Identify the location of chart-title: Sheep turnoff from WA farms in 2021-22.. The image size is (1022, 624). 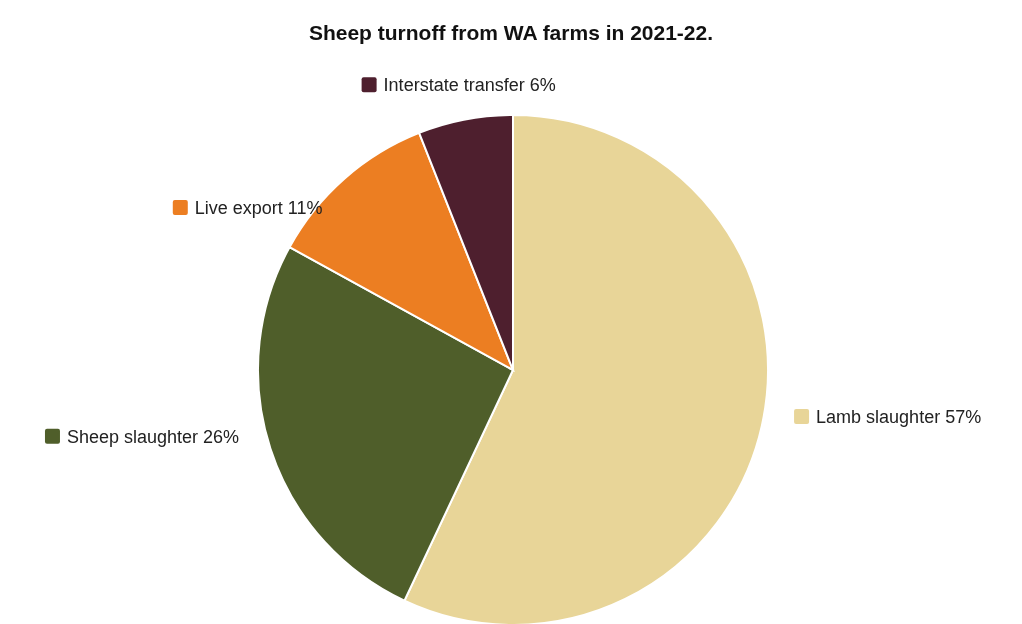
(511, 32).